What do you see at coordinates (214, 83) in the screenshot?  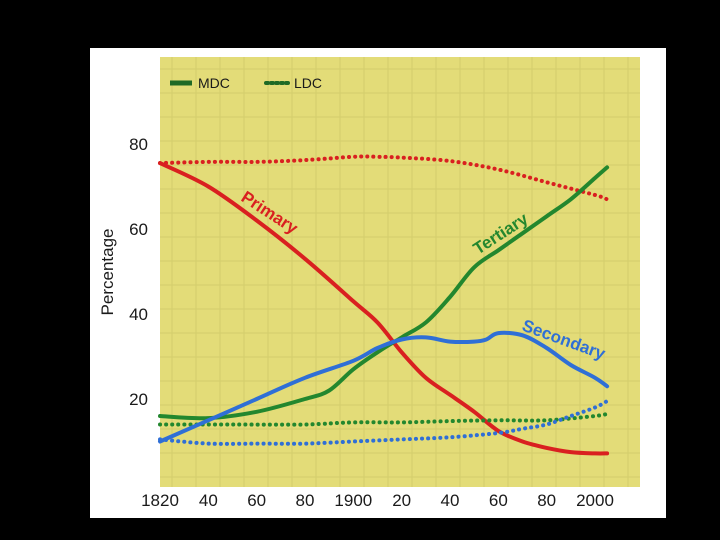 I see `legend-label-mdc: MDC` at bounding box center [214, 83].